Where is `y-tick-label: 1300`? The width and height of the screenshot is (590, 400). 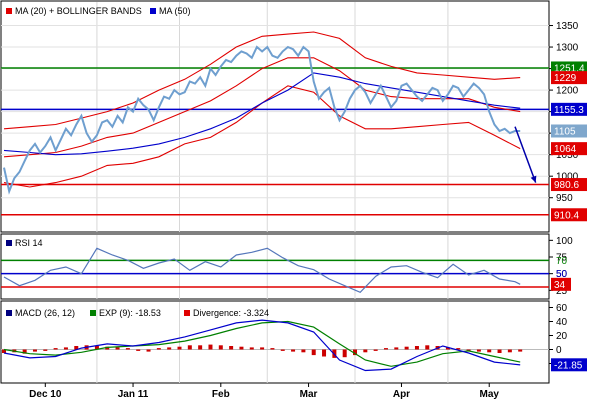
y-tick-label: 1300 is located at coordinates (567, 48).